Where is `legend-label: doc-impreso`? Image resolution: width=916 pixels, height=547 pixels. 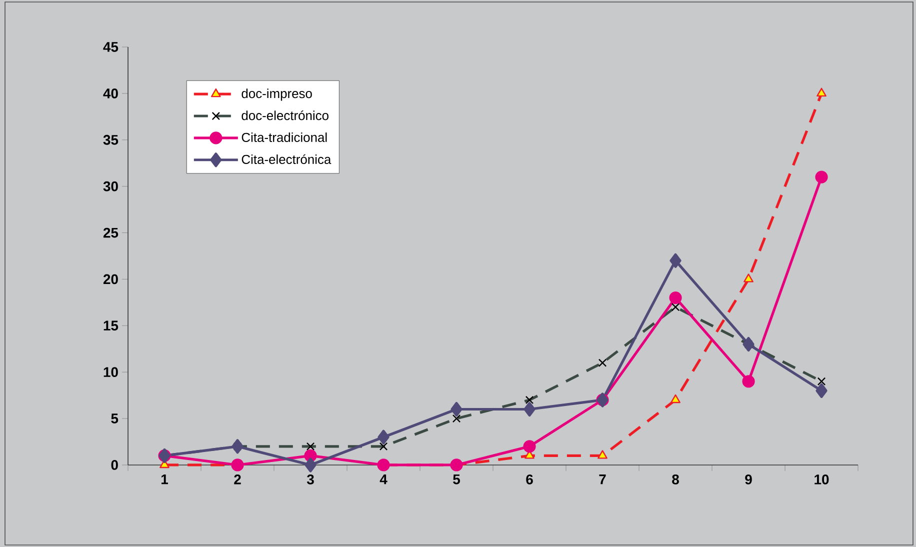 legend-label: doc-impreso is located at coordinates (277, 94).